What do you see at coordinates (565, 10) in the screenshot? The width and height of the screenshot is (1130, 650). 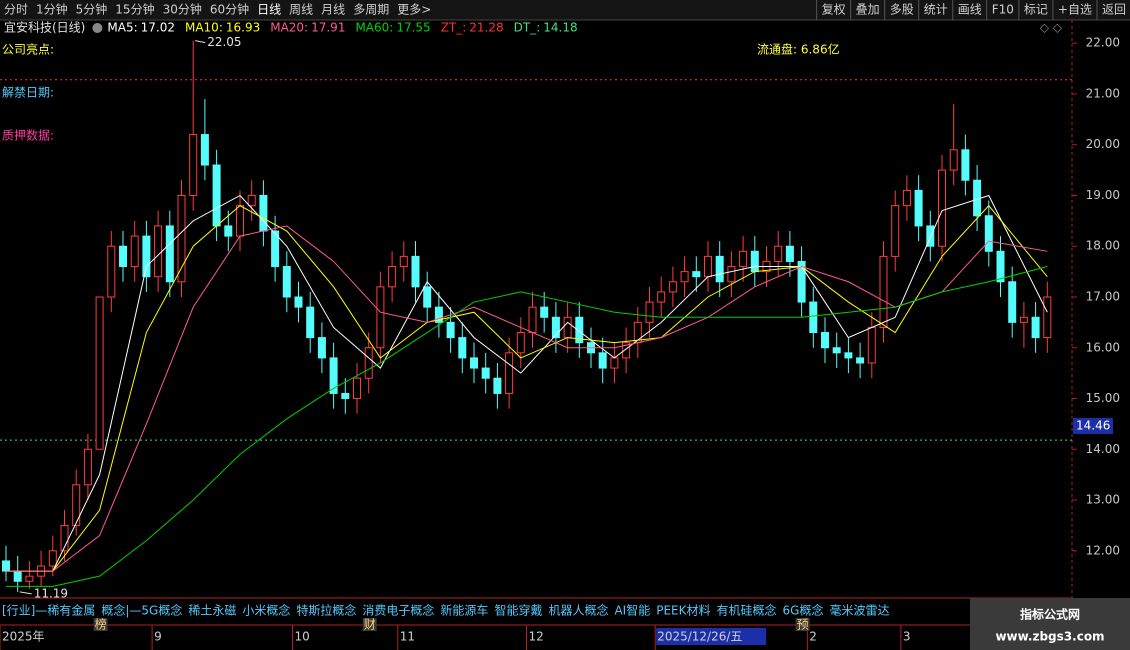 I see `toolbar` at bounding box center [565, 10].